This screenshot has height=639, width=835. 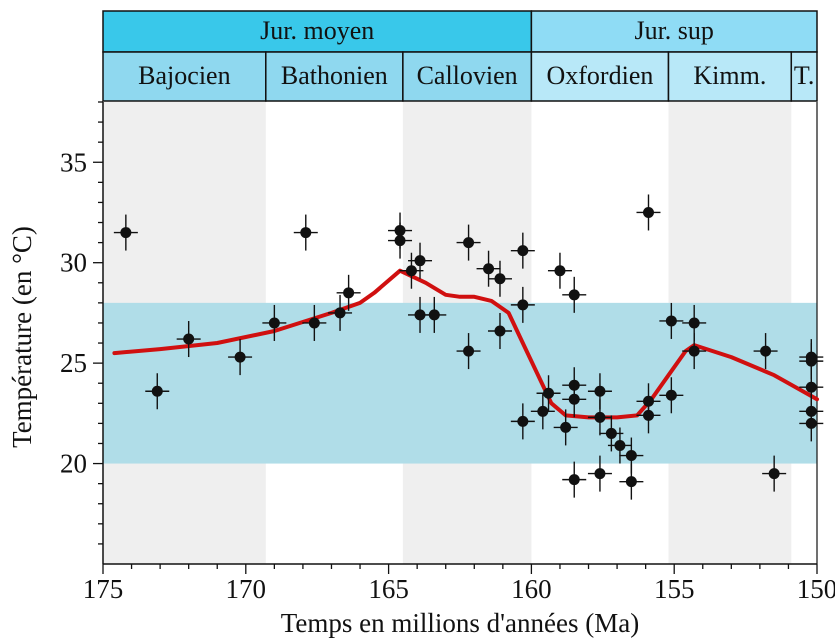 What do you see at coordinates (674, 589) in the screenshot?
I see `x-tick-label: 155` at bounding box center [674, 589].